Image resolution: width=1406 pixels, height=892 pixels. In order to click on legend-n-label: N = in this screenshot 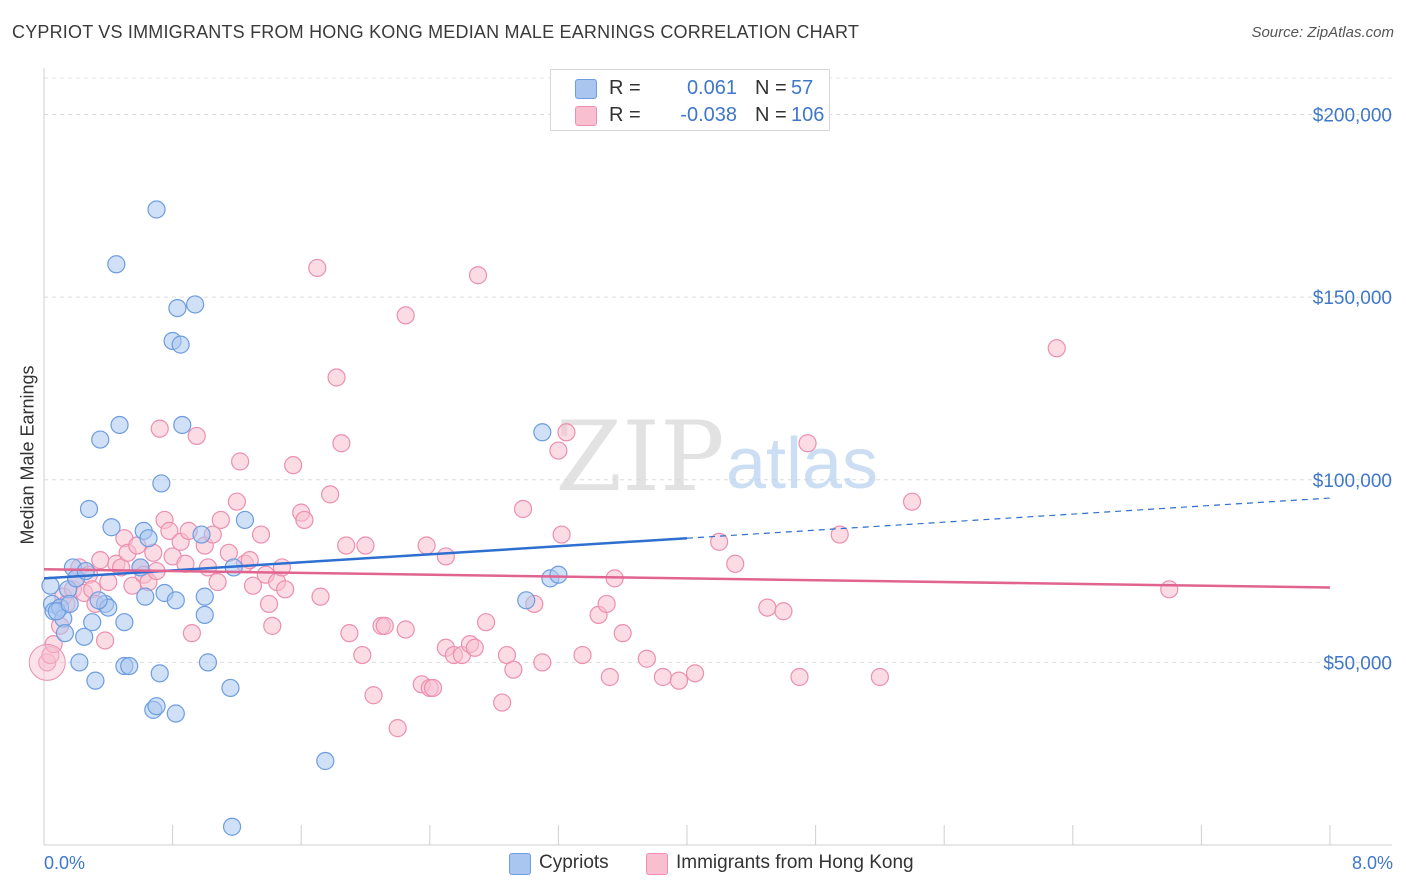, I will do `click(771, 88)`.